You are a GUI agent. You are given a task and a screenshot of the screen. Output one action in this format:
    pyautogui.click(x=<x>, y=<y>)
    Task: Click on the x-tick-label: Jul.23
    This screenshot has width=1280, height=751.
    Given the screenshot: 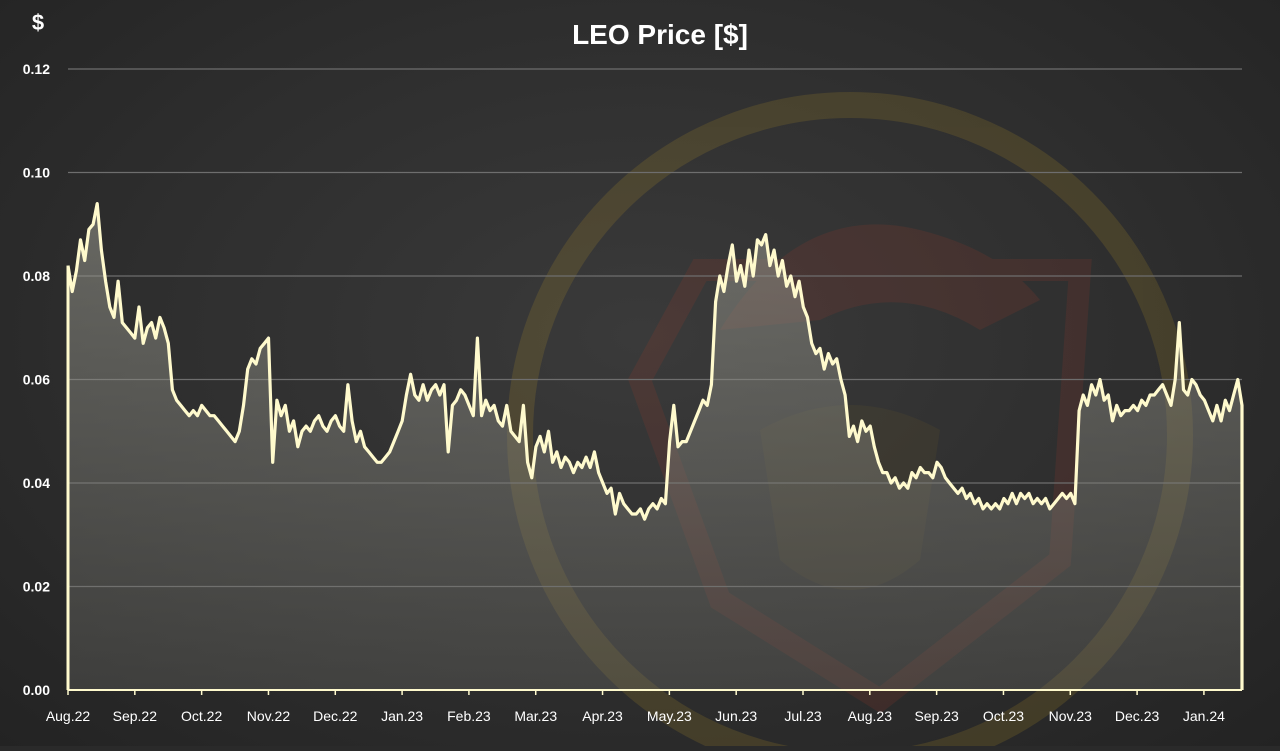 What is the action you would take?
    pyautogui.click(x=803, y=716)
    